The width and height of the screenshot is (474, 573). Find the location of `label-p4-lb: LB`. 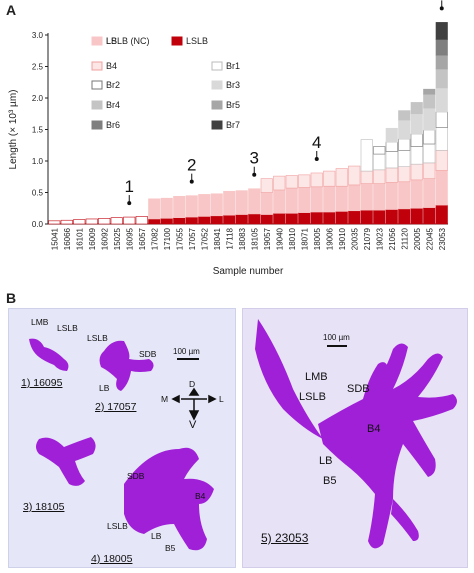

label-p4-lb: LB is located at coordinates (156, 536).